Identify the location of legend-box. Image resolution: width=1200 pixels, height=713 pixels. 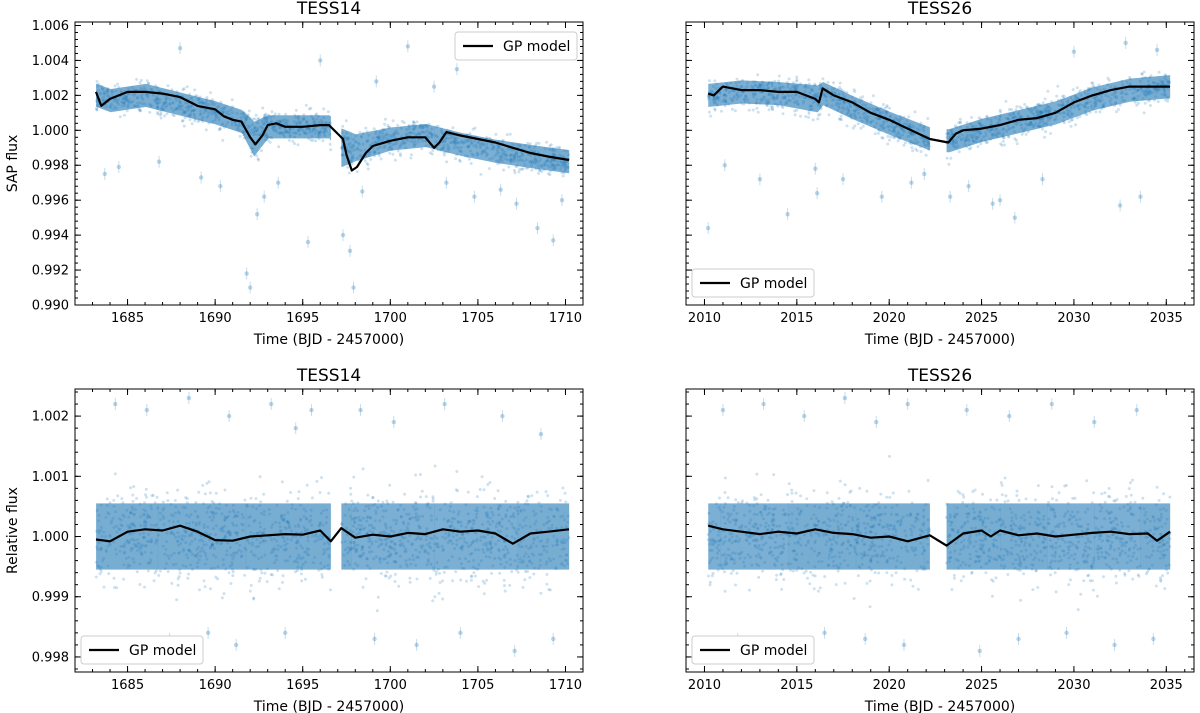
(516, 46).